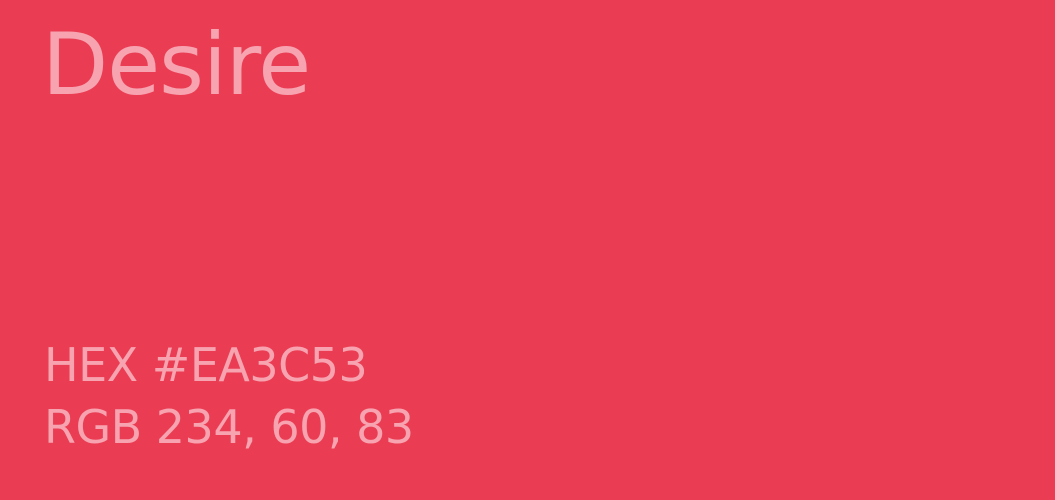 Image resolution: width=1055 pixels, height=500 pixels. I want to click on color-codes: HEX #EA3C53 RGB 234, 60, 83, so click(229, 396).